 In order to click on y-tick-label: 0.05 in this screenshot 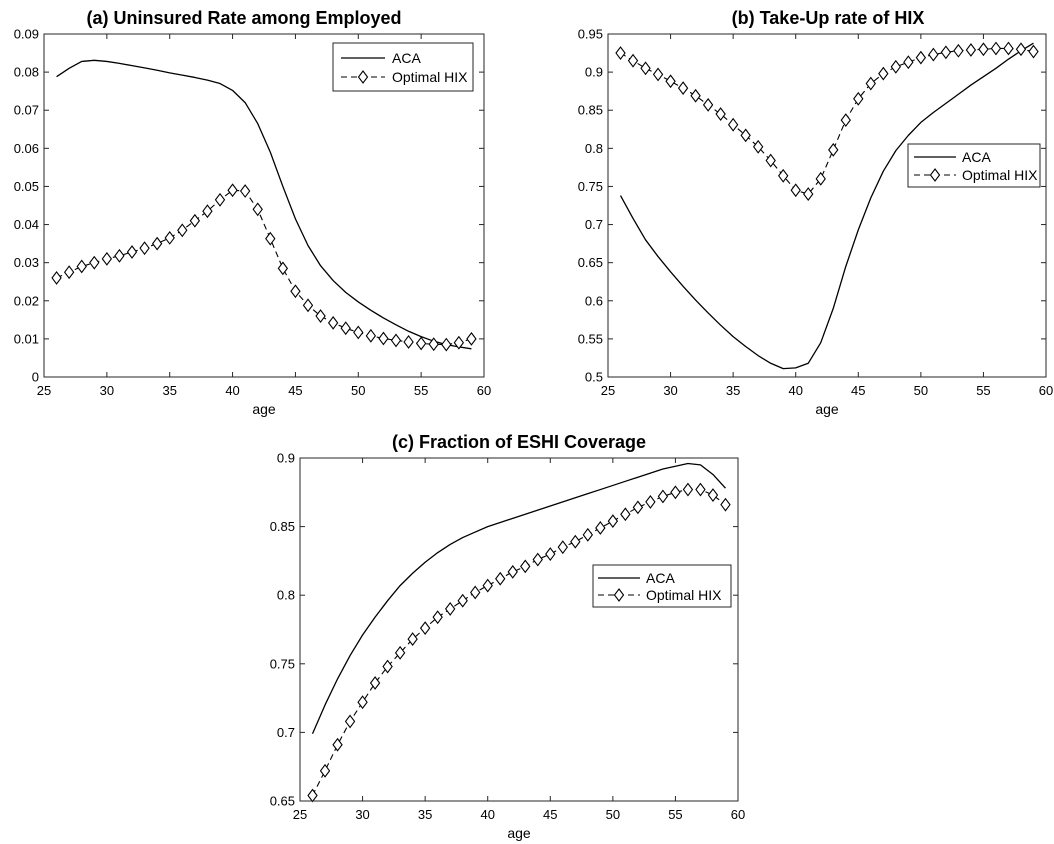, I will do `click(26, 186)`.